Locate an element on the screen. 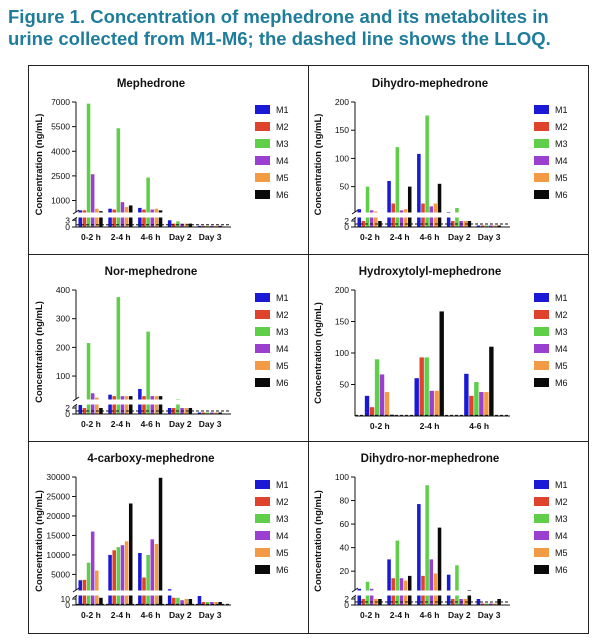 The width and height of the screenshot is (600, 638). legend-label-m2: M2 is located at coordinates (561, 127).